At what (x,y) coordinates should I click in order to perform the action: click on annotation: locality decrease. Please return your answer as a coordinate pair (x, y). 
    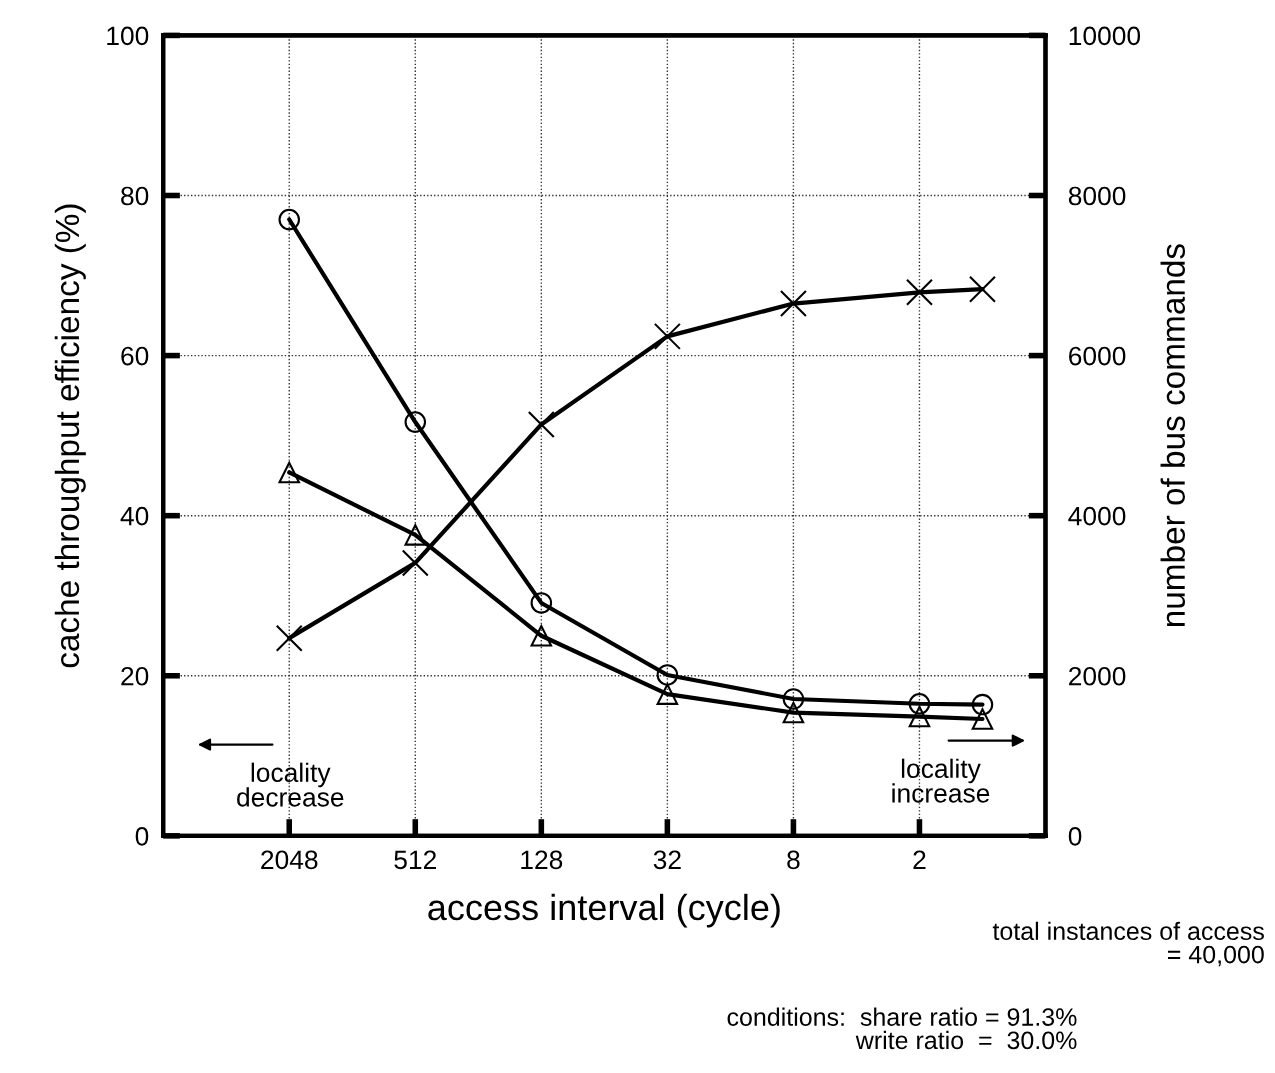
    Looking at the image, I should click on (290, 784).